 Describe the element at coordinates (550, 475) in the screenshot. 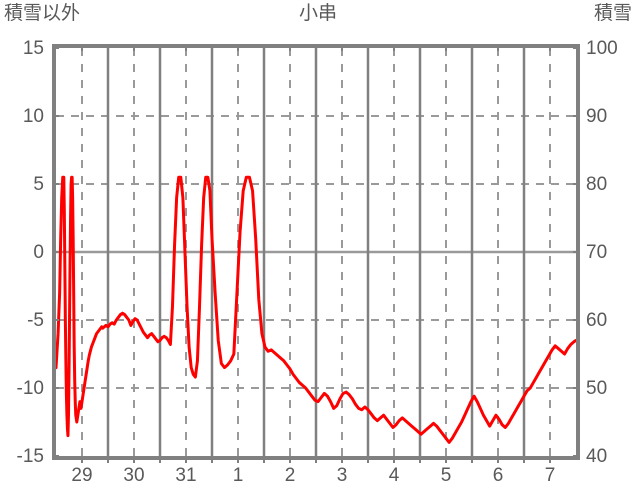

I see `x-tick-7: 7` at that location.